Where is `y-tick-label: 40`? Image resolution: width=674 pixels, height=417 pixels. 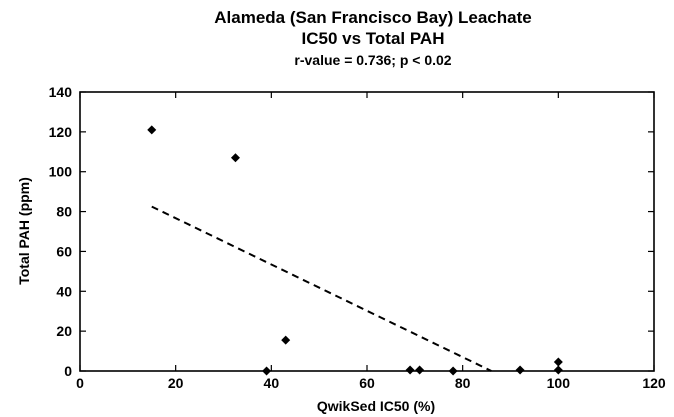
y-tick-label: 40 is located at coordinates (64, 291).